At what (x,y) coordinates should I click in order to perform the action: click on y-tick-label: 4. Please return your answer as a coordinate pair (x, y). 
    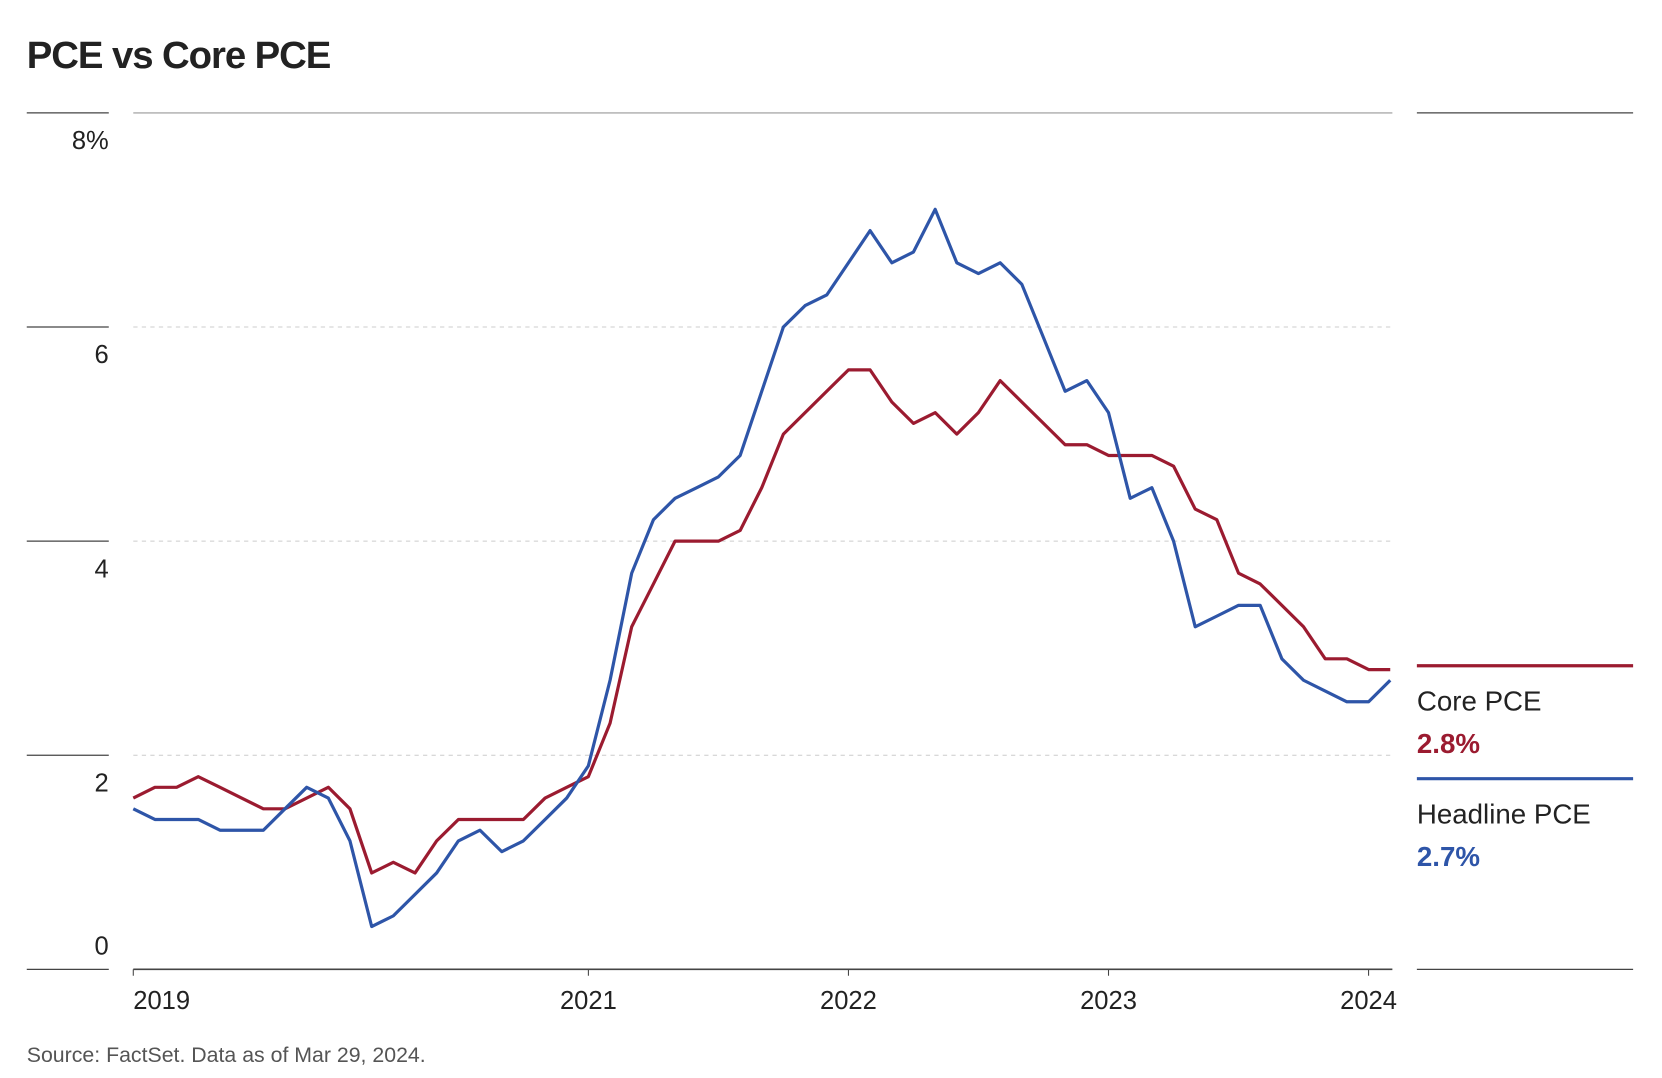
    Looking at the image, I should click on (102, 569).